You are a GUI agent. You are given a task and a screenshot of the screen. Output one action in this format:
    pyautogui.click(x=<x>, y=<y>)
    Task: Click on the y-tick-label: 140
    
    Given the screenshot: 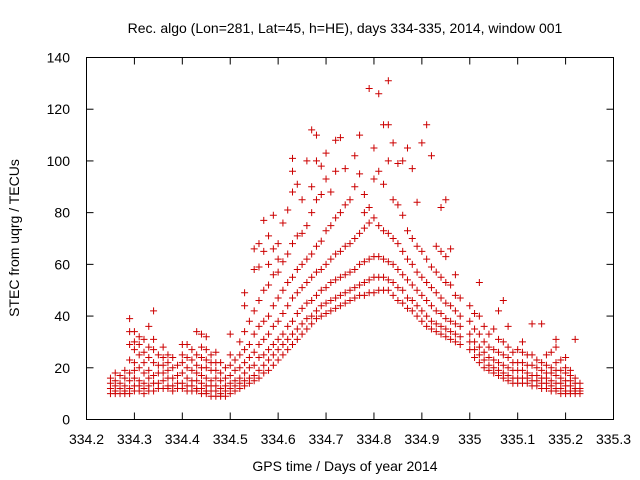 What is the action you would take?
    pyautogui.click(x=59, y=58)
    